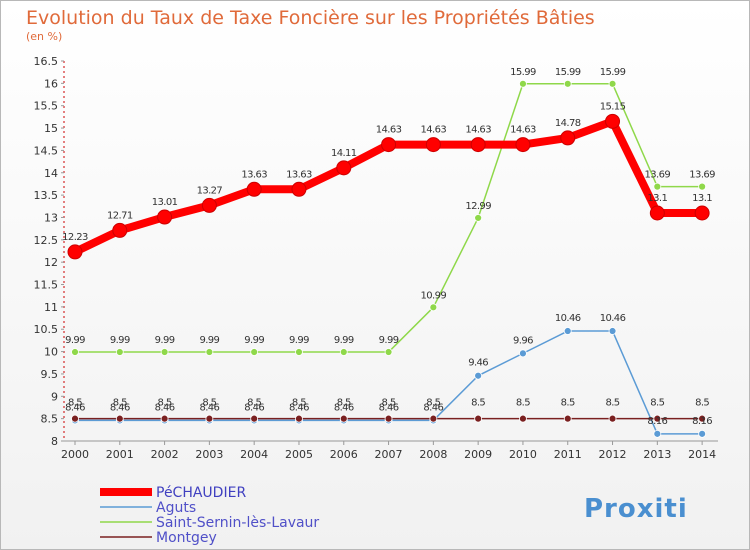  What do you see at coordinates (344, 454) in the screenshot?
I see `x-tick-label: 2006` at bounding box center [344, 454].